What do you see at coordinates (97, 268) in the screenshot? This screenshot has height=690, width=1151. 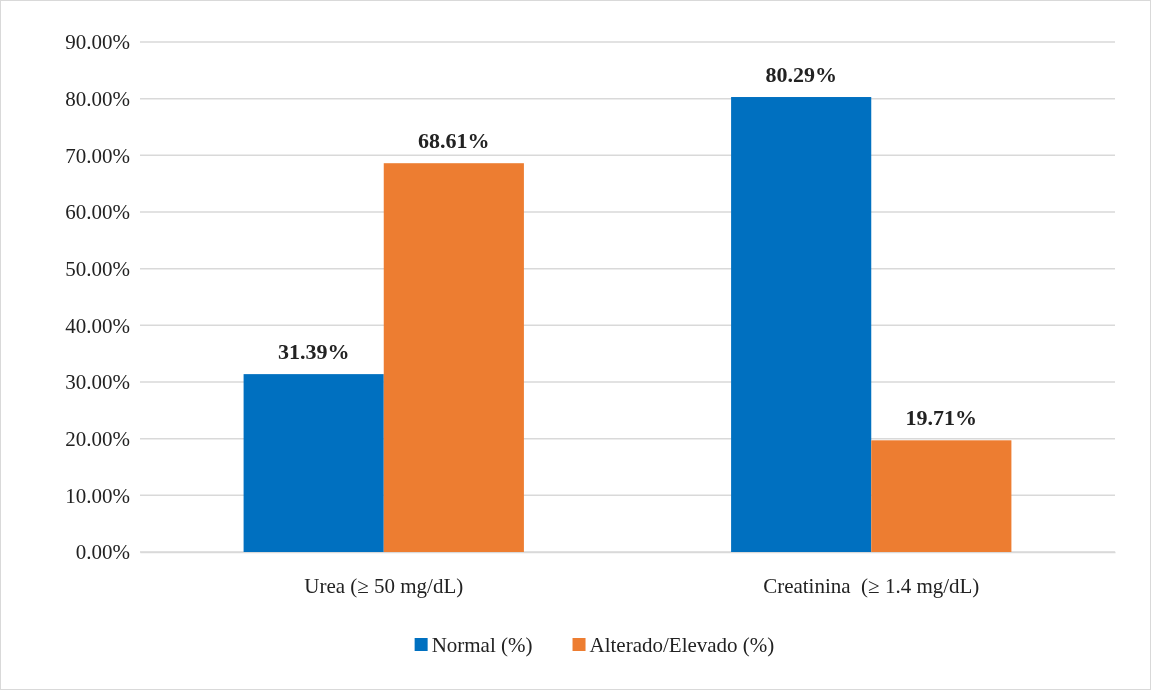 I see `y-tick-label: 50.00%` at bounding box center [97, 268].